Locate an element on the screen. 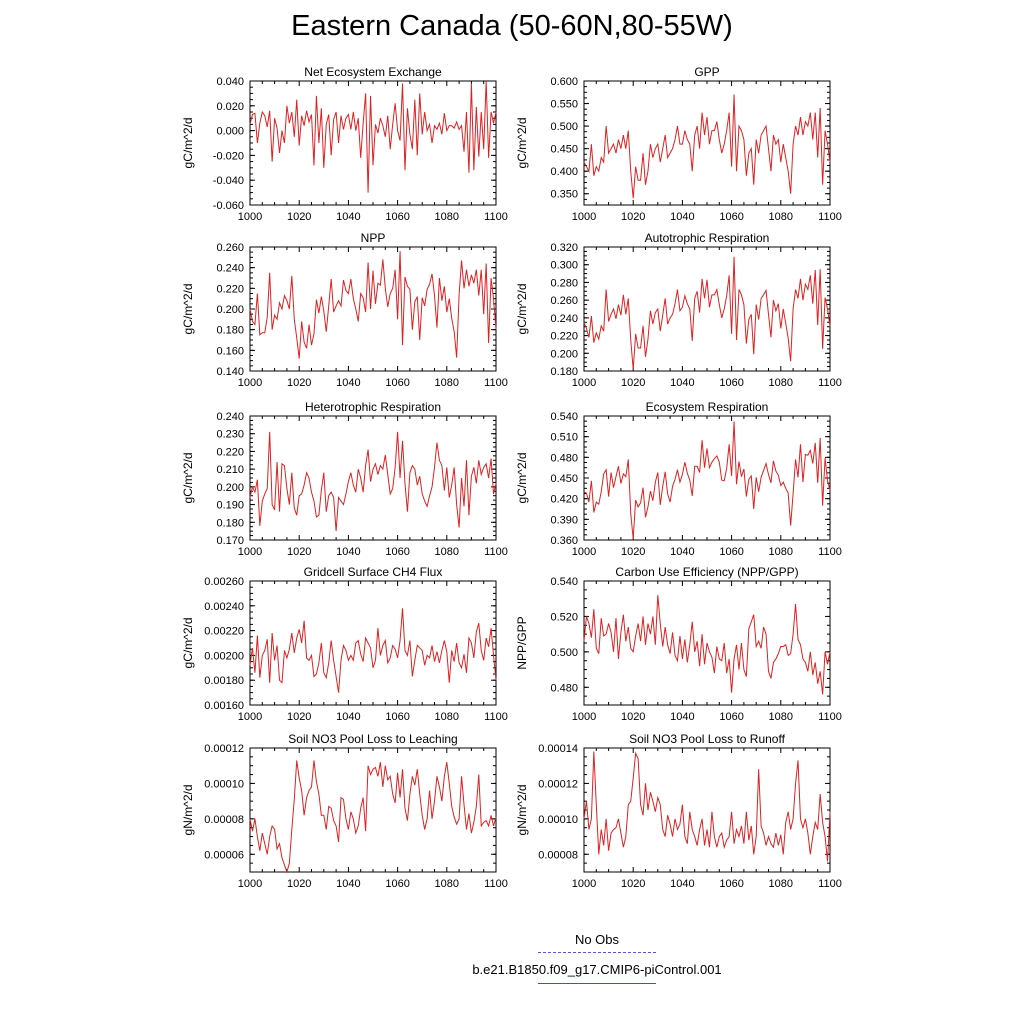  y-tick-label: 0.350 is located at coordinates (564, 195).